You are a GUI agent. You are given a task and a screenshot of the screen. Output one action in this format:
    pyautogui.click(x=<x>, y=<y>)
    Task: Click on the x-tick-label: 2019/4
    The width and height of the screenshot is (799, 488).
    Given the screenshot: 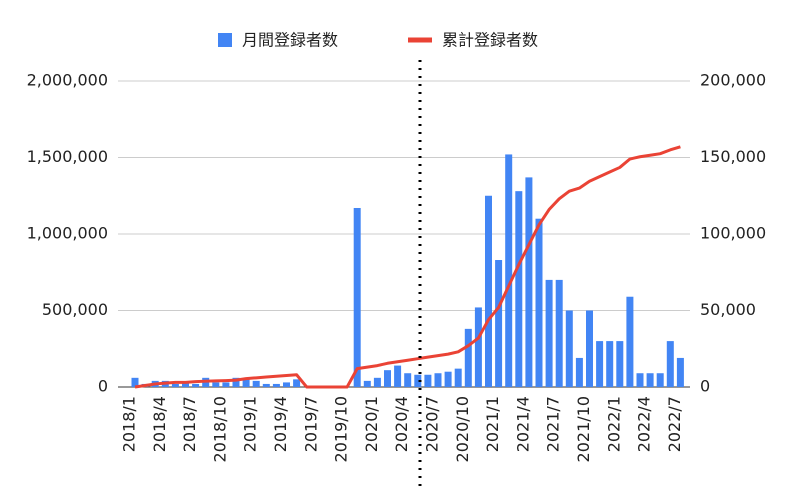 What is the action you would take?
    pyautogui.click(x=280, y=424)
    